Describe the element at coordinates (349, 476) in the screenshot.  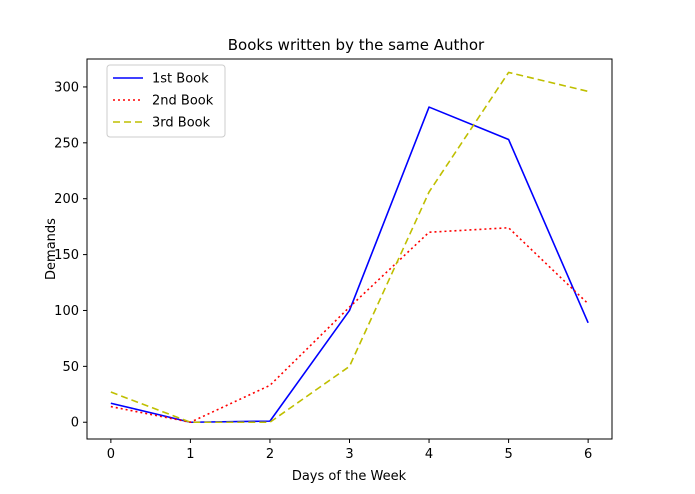
I see `x-axis-label: Days of the Week` at that location.